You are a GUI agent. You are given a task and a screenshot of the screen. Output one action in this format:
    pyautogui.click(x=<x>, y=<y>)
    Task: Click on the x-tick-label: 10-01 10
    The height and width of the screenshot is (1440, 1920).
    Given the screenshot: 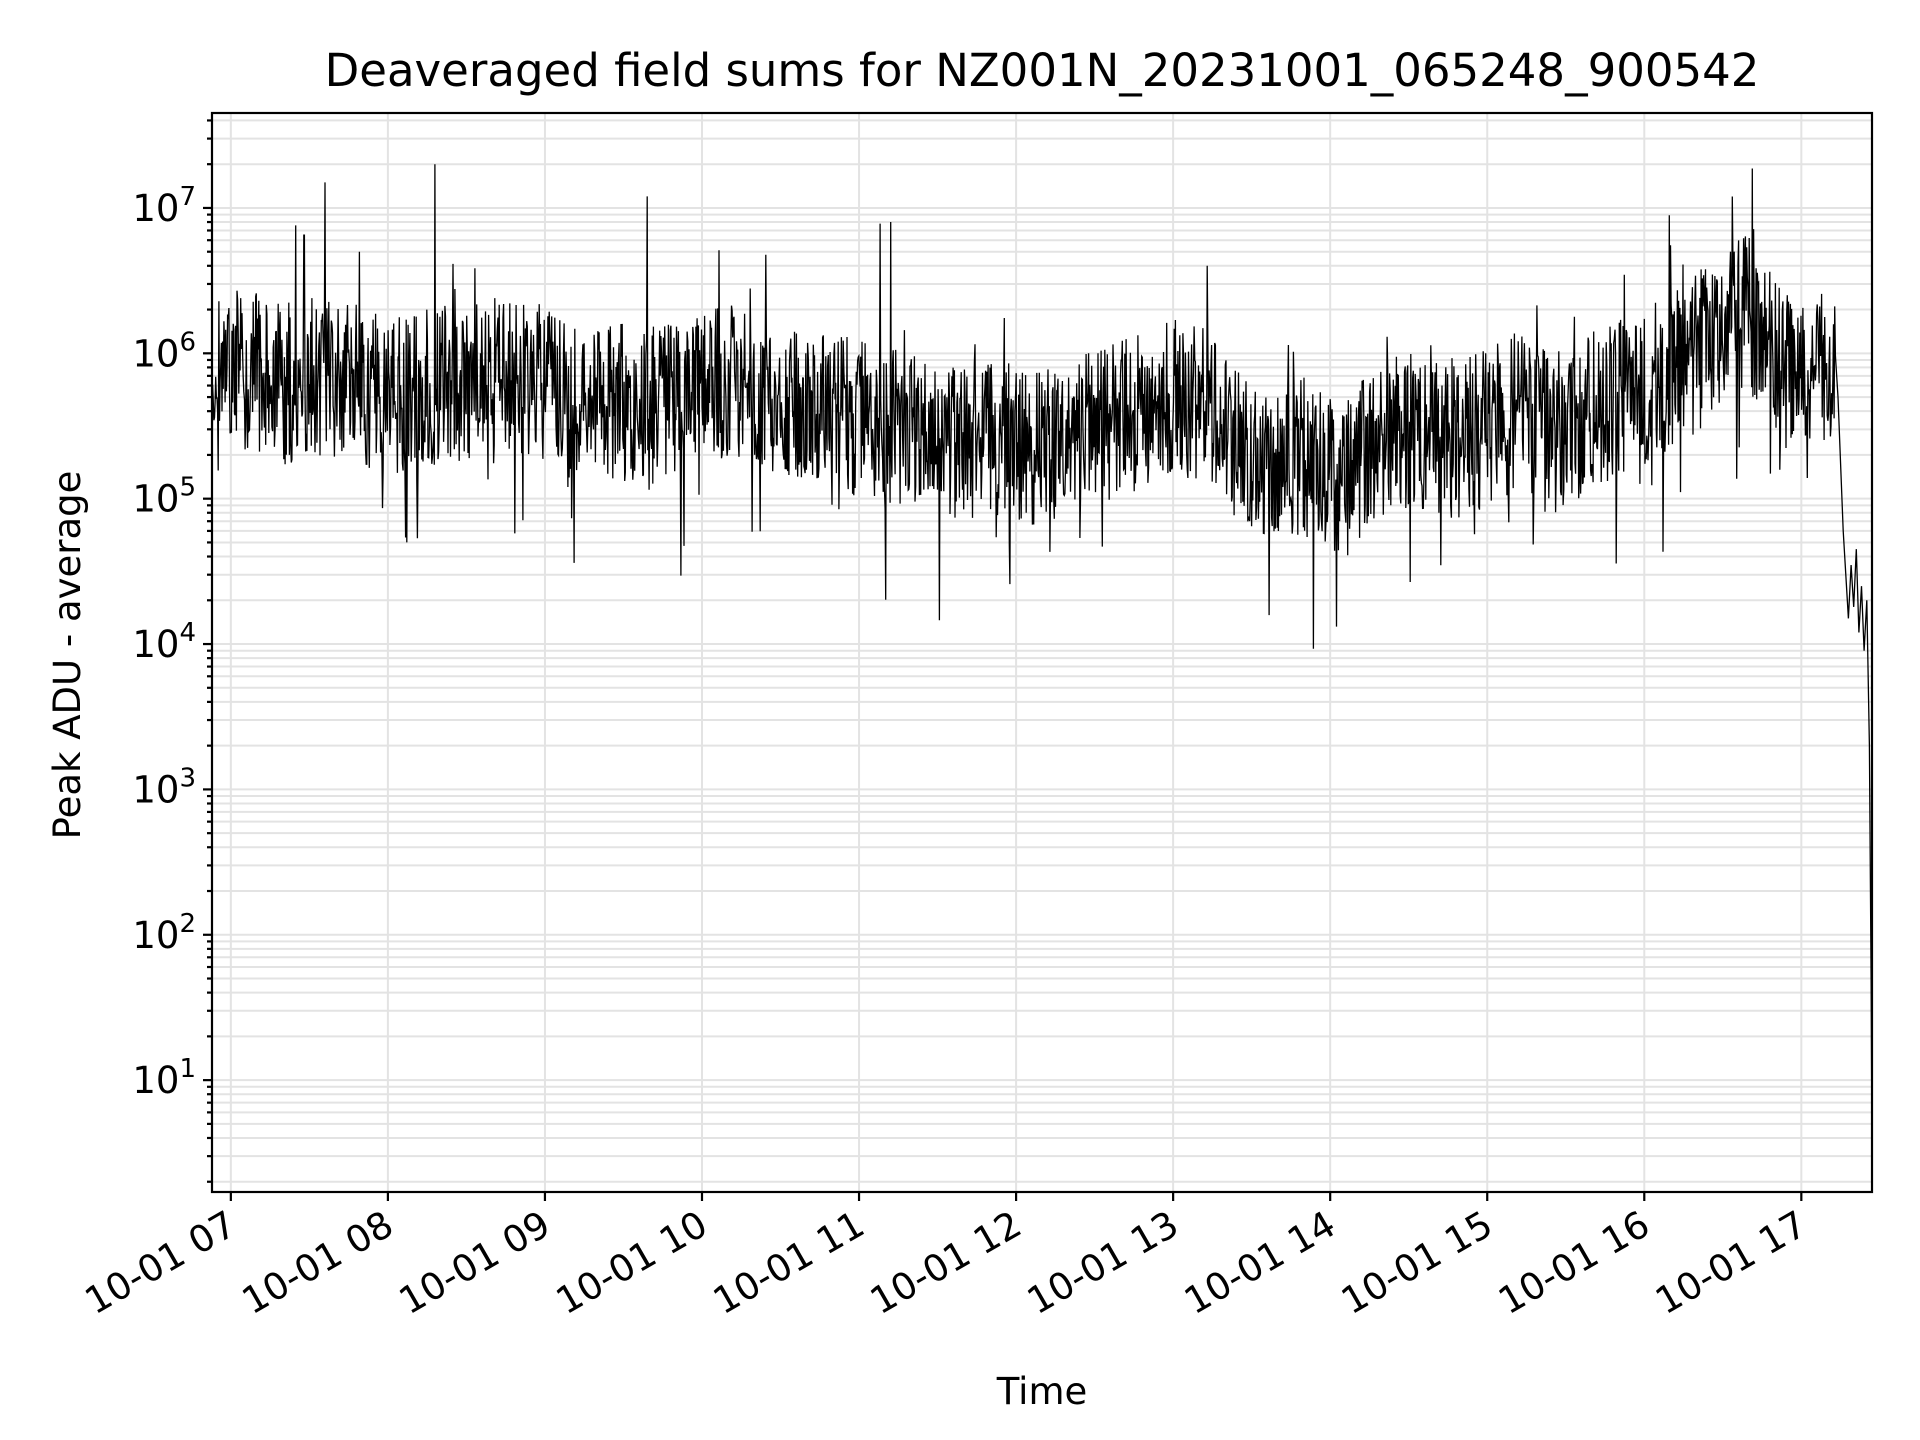 What is the action you would take?
    pyautogui.click(x=632, y=1263)
    